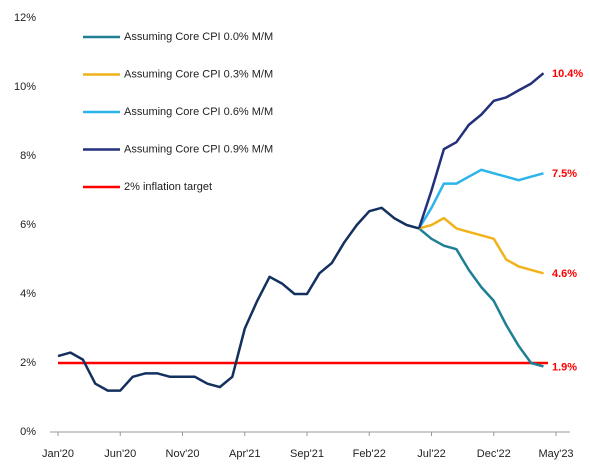 This screenshot has height=466, width=590. I want to click on x-tick-label: Jul'22, so click(431, 454).